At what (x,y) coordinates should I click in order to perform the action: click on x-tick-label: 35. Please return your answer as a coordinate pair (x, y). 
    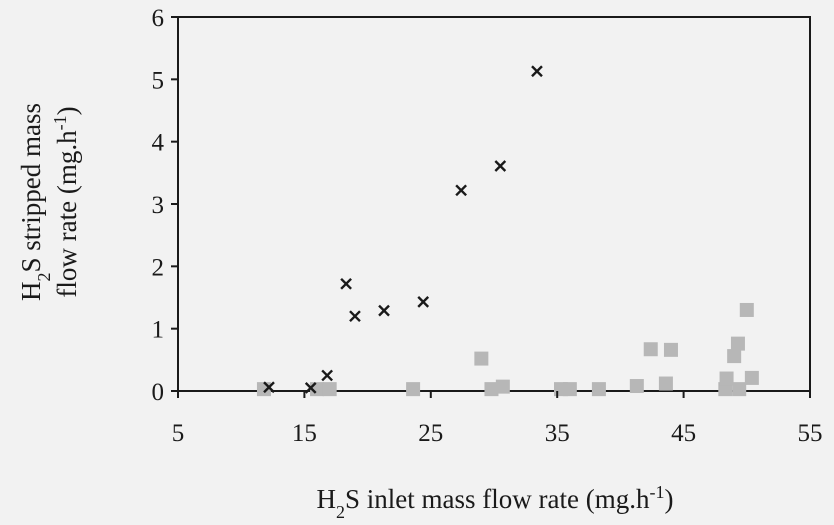
    Looking at the image, I should click on (557, 433).